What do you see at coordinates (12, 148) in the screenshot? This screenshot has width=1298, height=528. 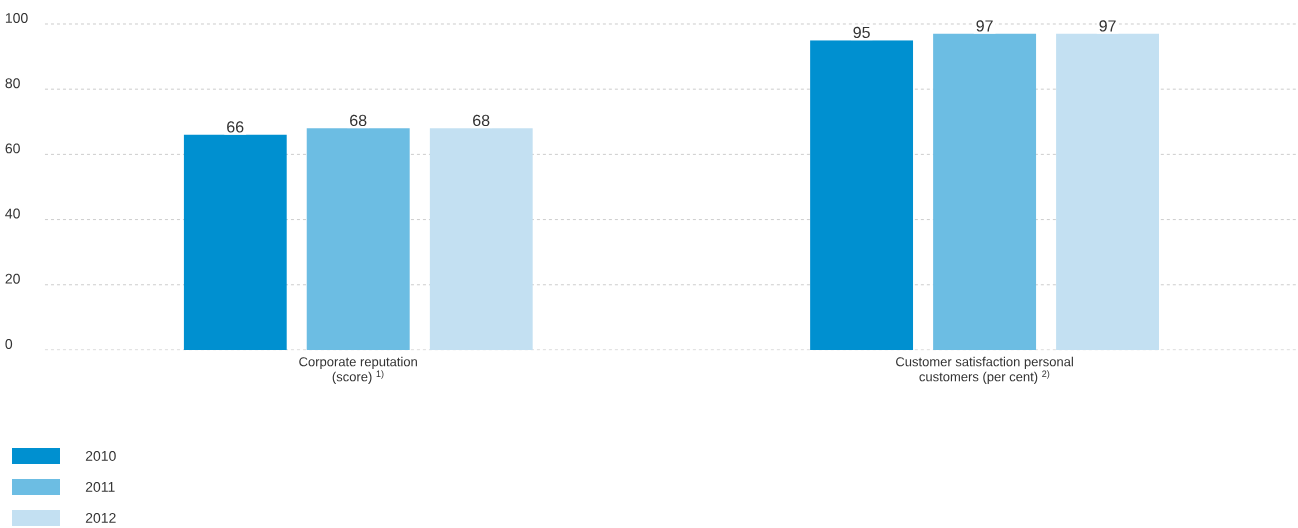 I see `y-tick-label: 60` at bounding box center [12, 148].